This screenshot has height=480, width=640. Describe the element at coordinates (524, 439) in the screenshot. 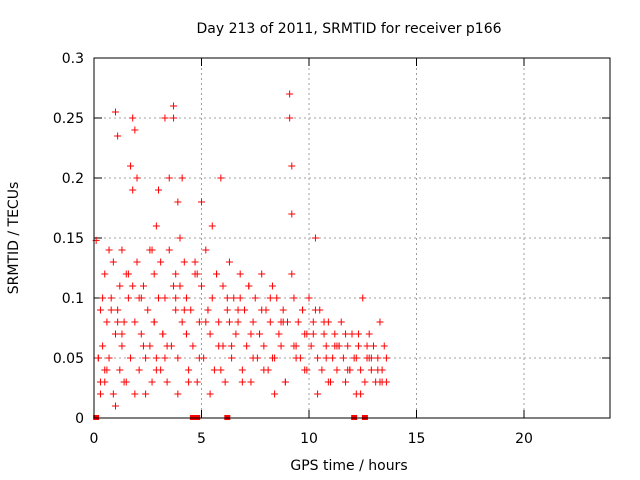

I see `x-tick-label: 20` at that location.